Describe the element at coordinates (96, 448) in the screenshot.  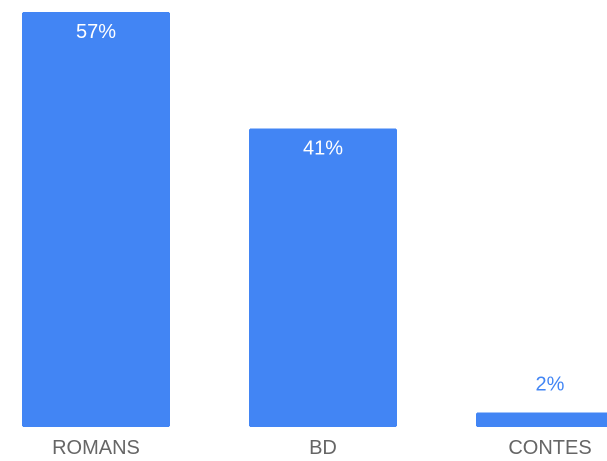
I see `category-label-romans: ROMANS` at that location.